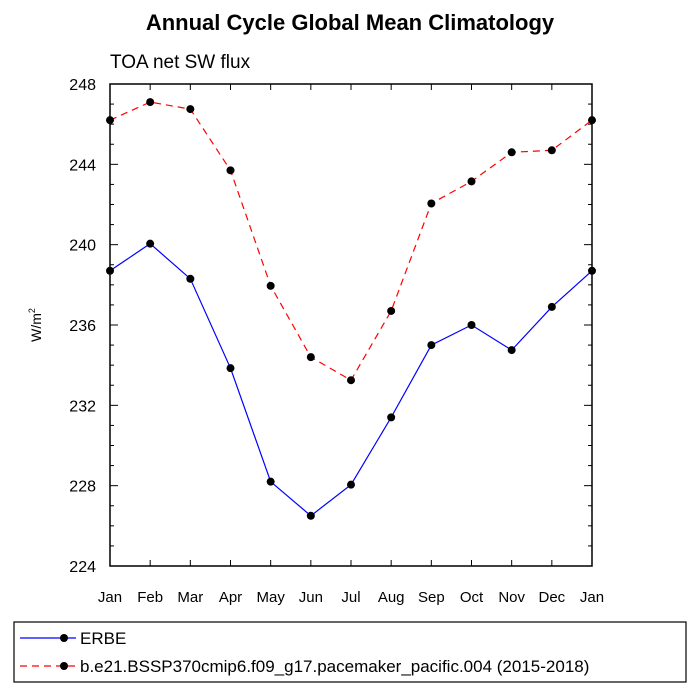  What do you see at coordinates (190, 597) in the screenshot?
I see `x-tick-label: Mar` at bounding box center [190, 597].